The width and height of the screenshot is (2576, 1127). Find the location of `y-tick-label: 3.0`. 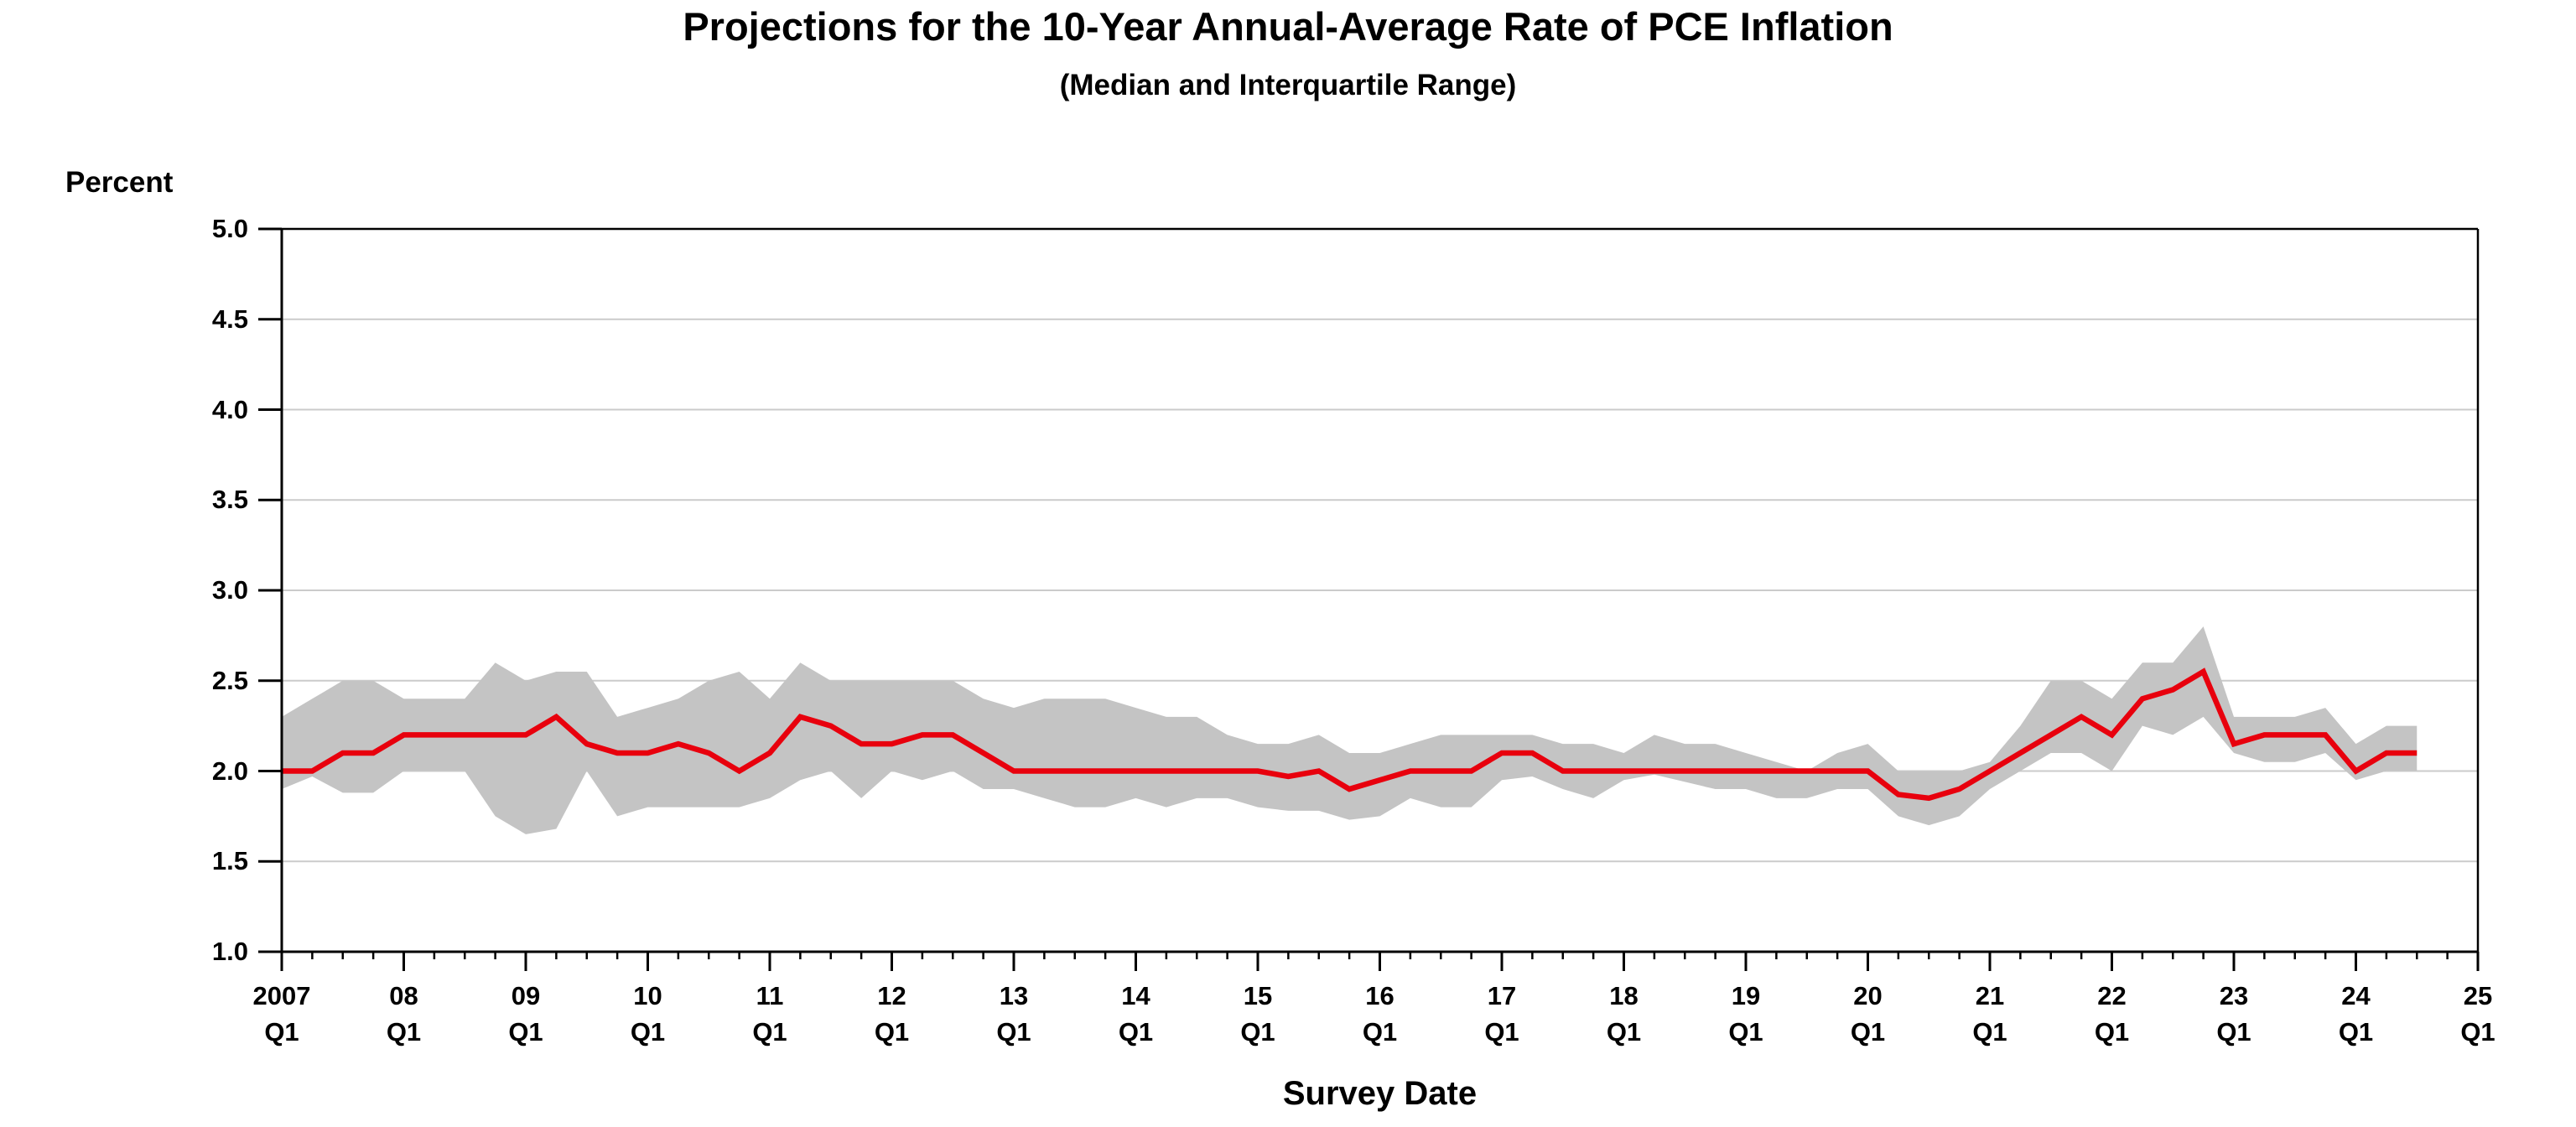

y-tick-label: 3.0 is located at coordinates (229, 590).